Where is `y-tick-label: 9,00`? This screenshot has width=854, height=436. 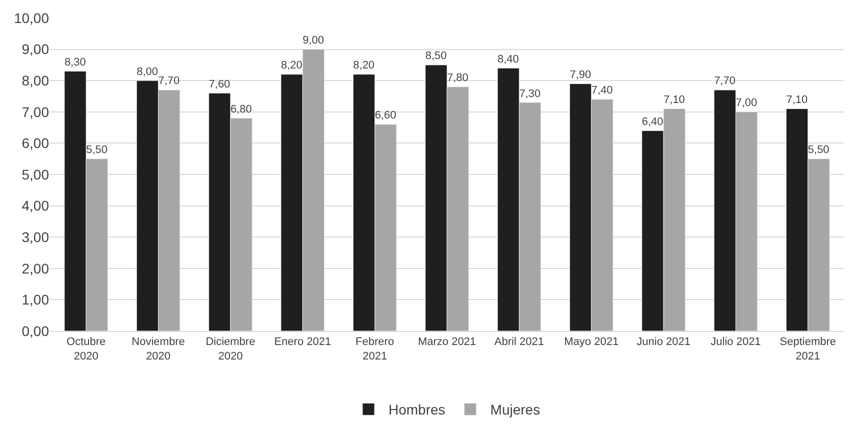 y-tick-label: 9,00 is located at coordinates (36, 49).